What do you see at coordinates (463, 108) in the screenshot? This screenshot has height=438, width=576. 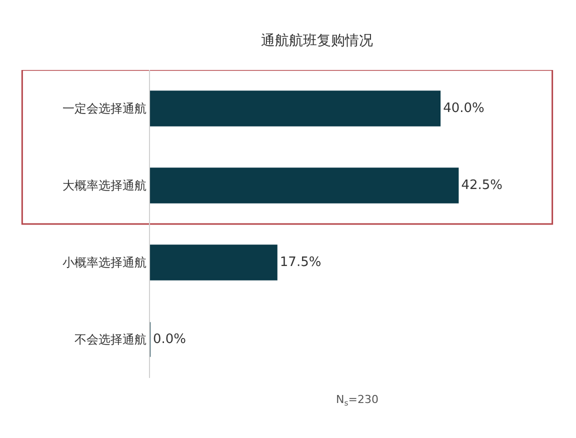 I see `data-label: 40.0%` at bounding box center [463, 108].